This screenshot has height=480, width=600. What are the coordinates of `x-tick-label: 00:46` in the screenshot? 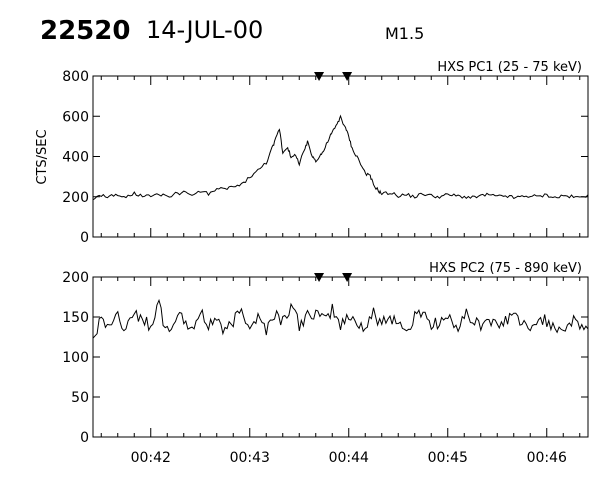 It's located at (547, 458).